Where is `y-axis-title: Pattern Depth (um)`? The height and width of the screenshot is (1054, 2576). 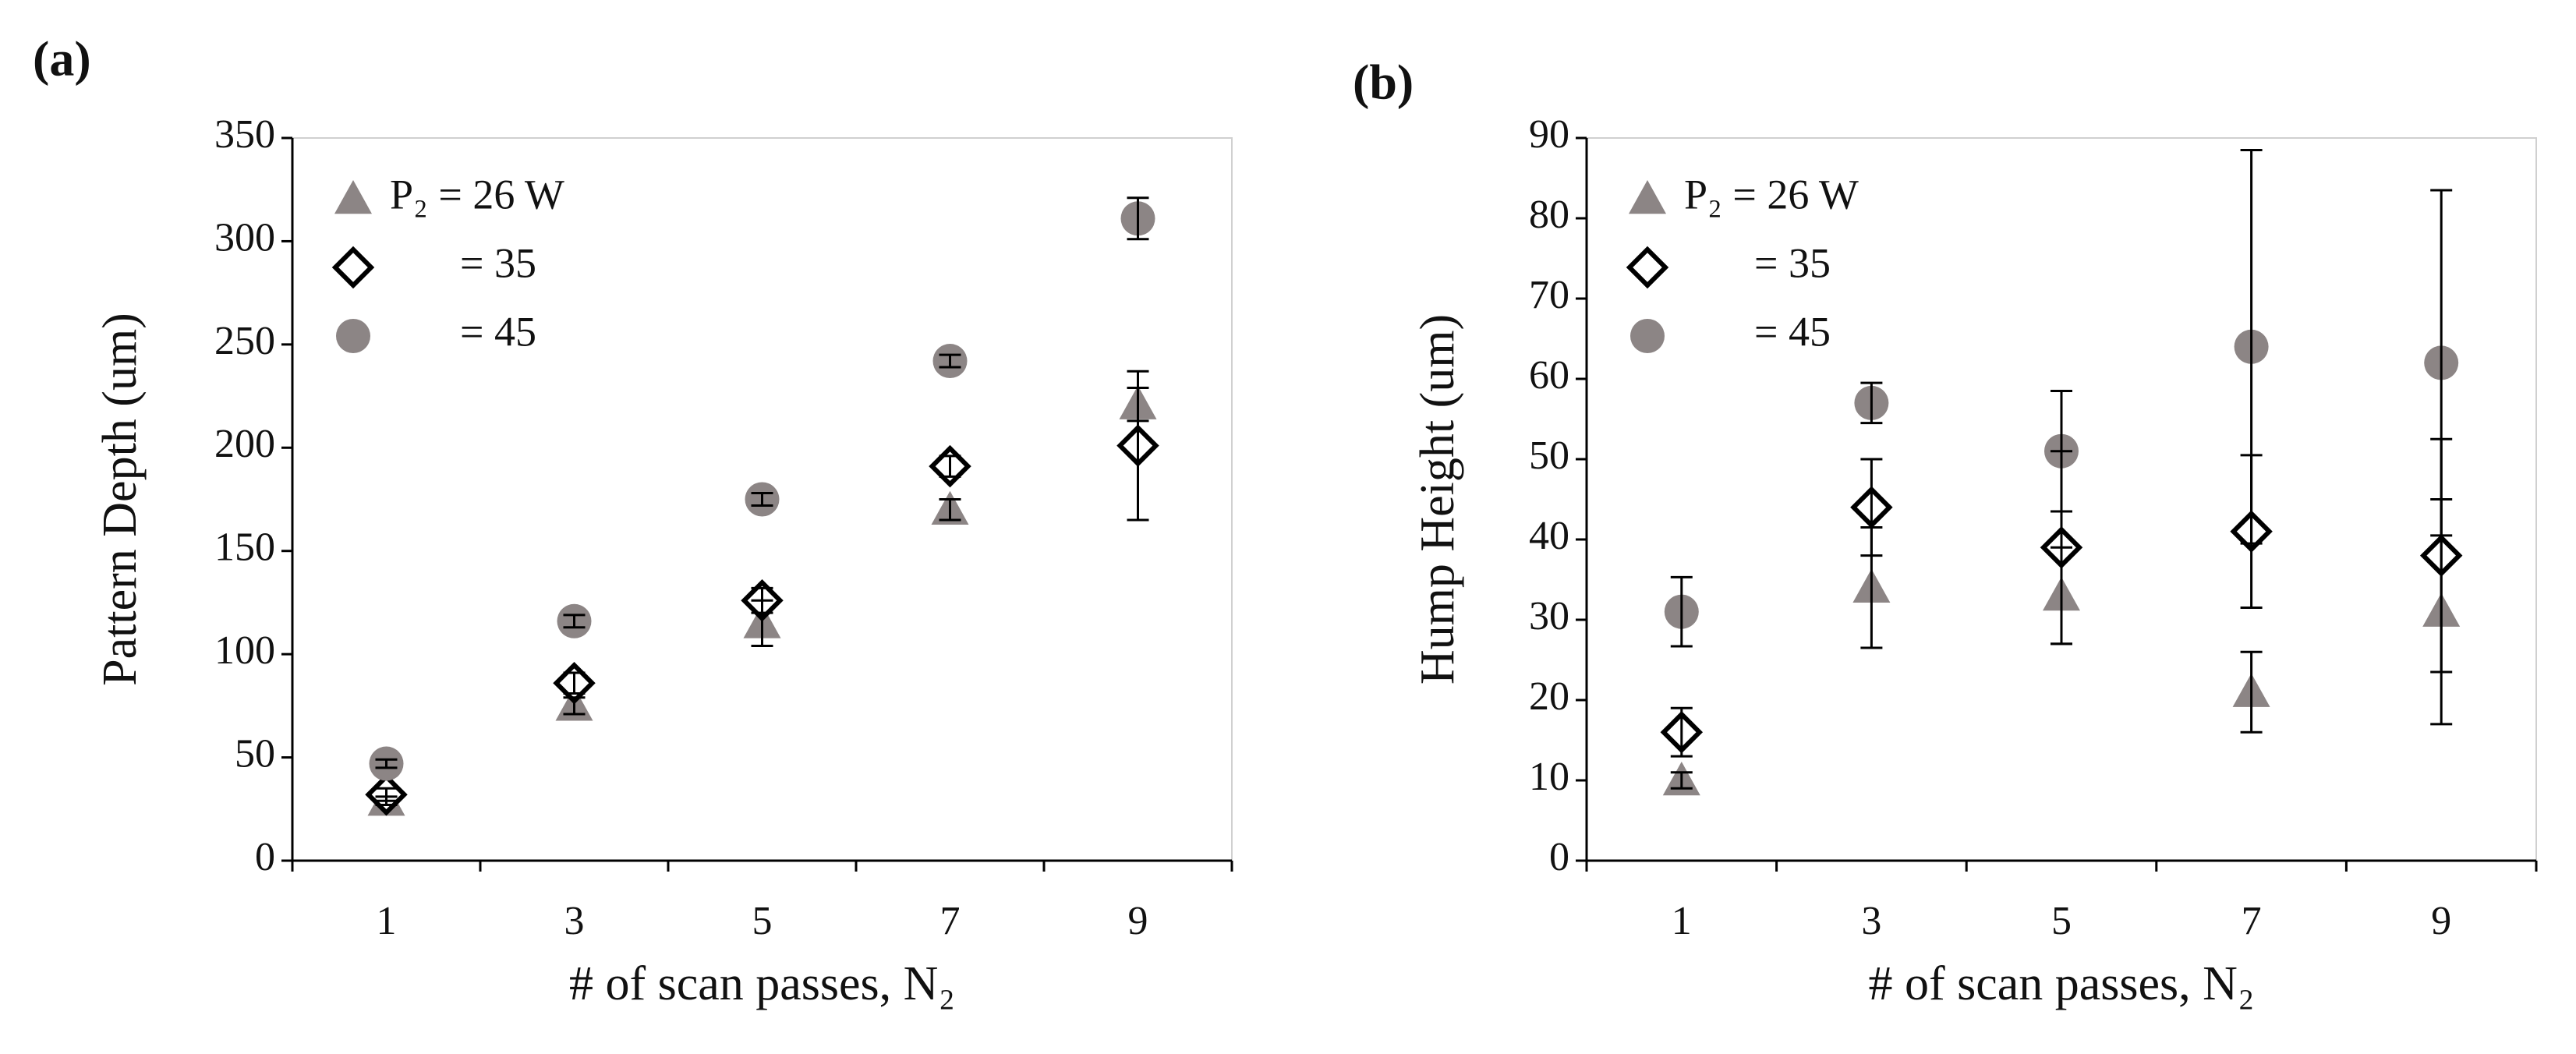 y-axis-title: Pattern Depth (um) is located at coordinates (120, 500).